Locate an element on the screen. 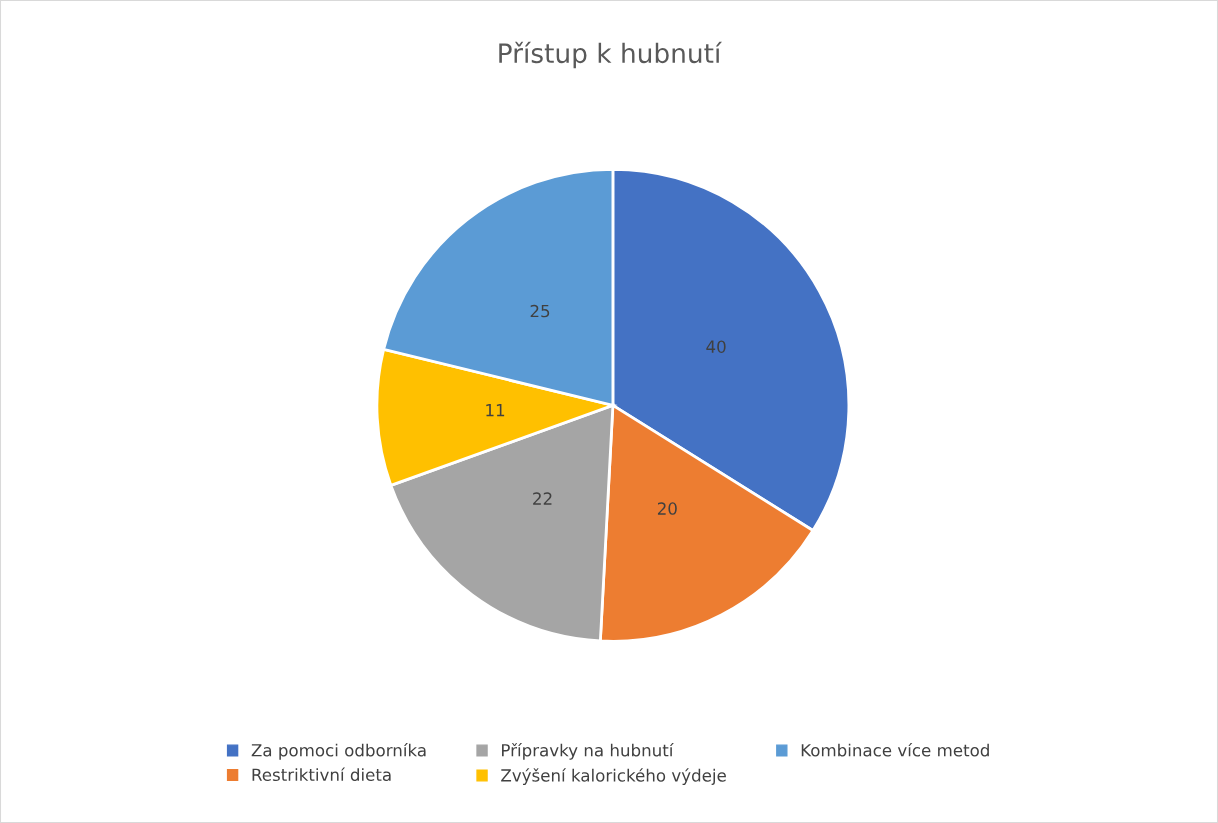  legend-label: Restriktivní dieta is located at coordinates (321, 774).